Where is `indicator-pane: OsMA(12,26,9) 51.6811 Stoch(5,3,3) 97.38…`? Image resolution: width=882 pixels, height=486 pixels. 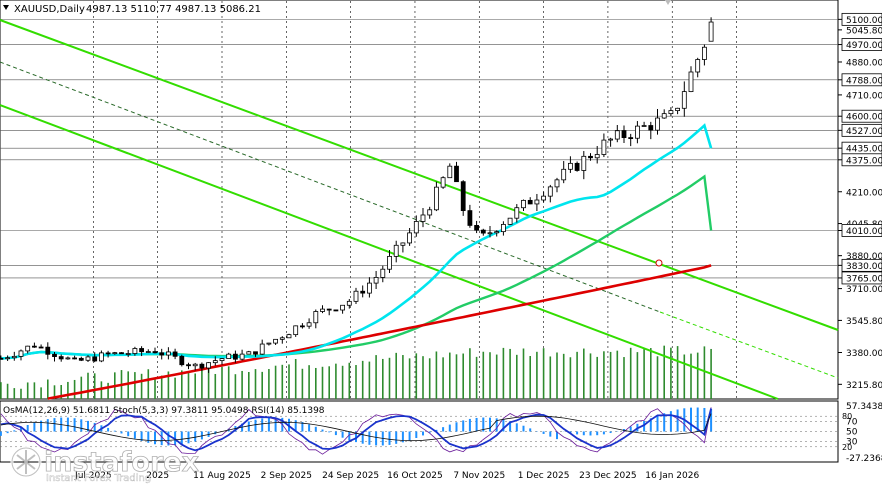 indicator-pane: OsMA(12,26,9) 51.6811 Stoch(5,3,3) 97.38… is located at coordinates (441, 432).